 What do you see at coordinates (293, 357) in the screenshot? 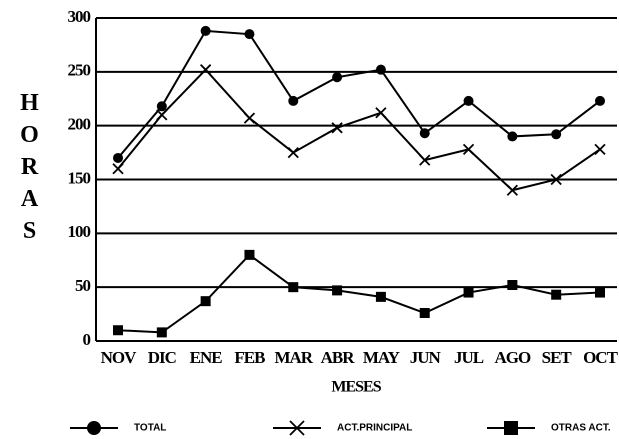
I see `x-tick-label: MAR` at bounding box center [293, 357].